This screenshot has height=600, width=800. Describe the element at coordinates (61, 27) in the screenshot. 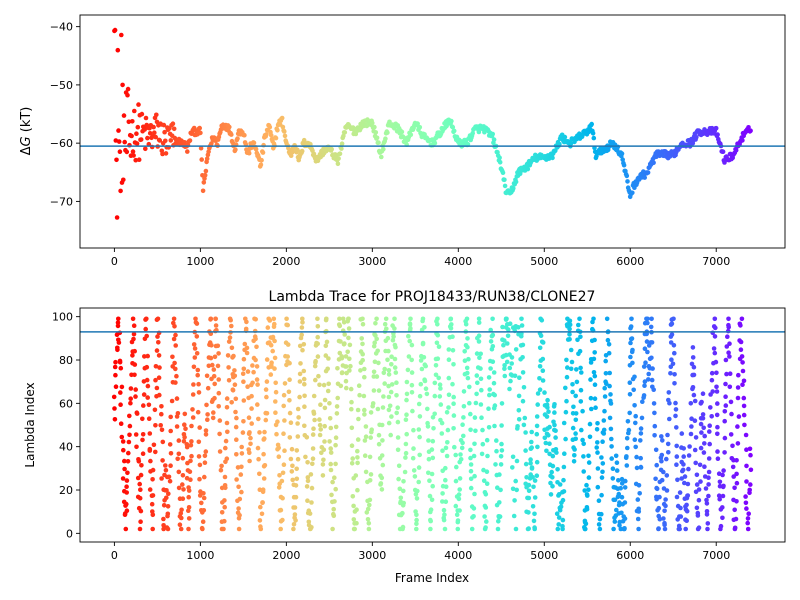

I see `dg-y-tick-label: −40` at that location.